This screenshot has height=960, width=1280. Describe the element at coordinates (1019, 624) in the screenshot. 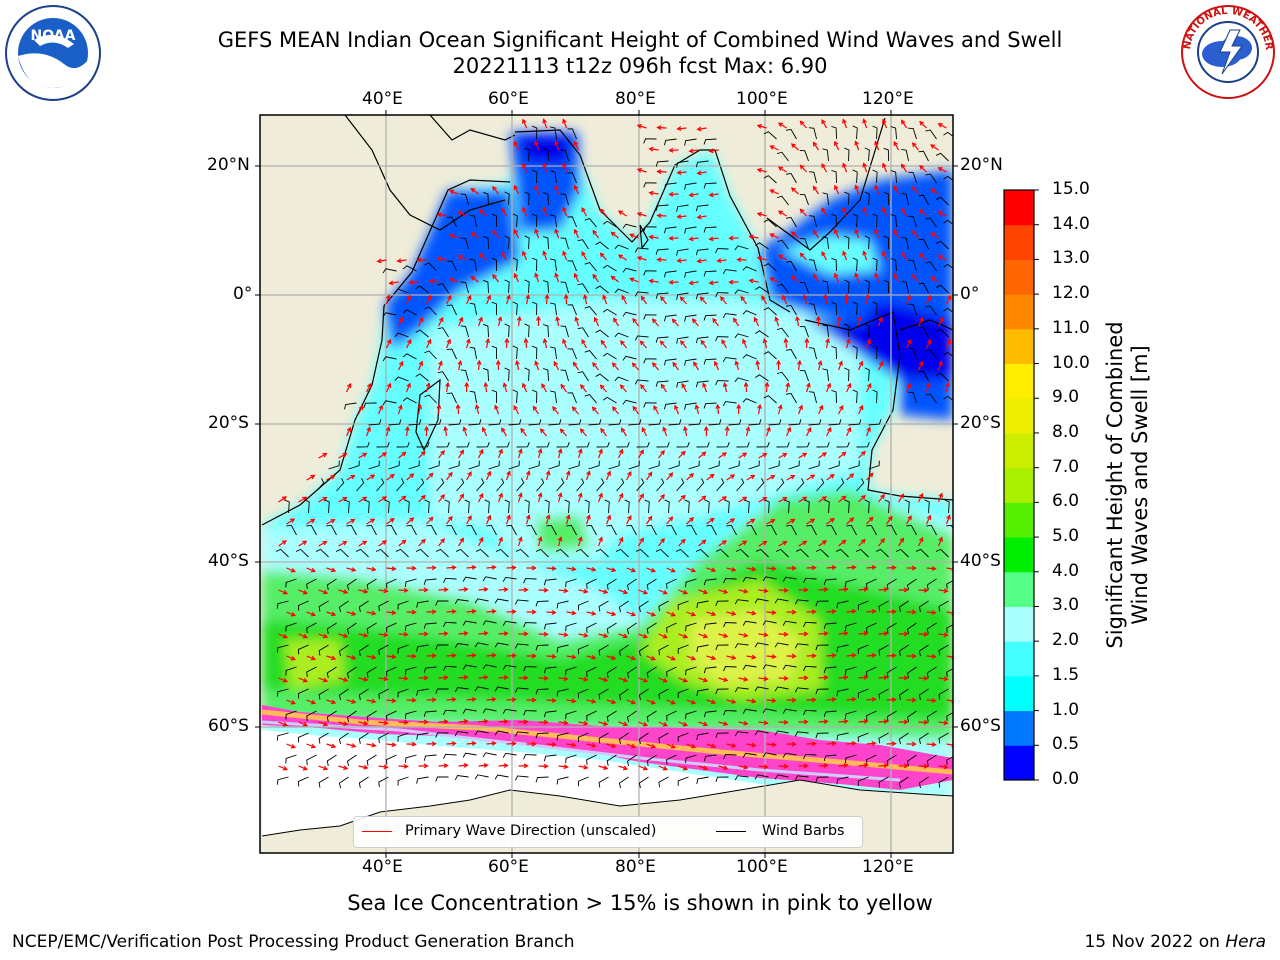

I see `colorbar-segment` at that location.